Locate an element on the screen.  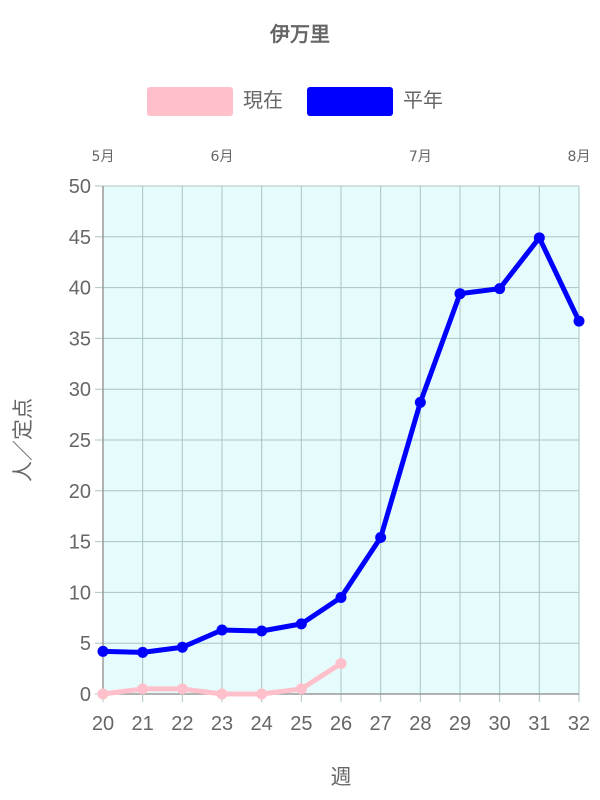
x-tick-label: 21 is located at coordinates (143, 724).